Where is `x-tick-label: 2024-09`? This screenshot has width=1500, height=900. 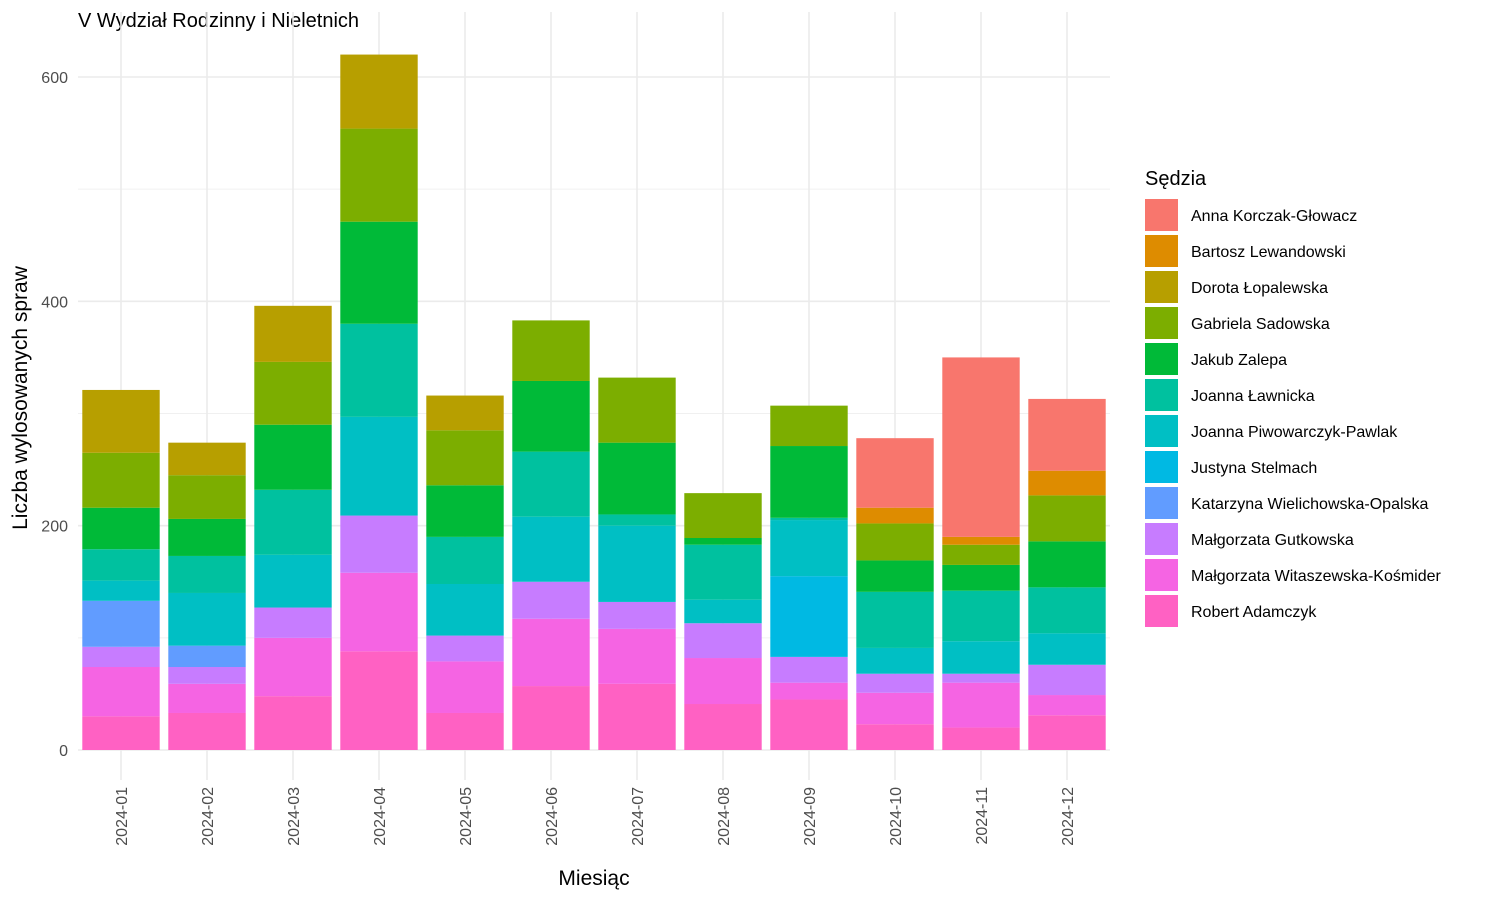
x-tick-label: 2024-09 is located at coordinates (810, 816).